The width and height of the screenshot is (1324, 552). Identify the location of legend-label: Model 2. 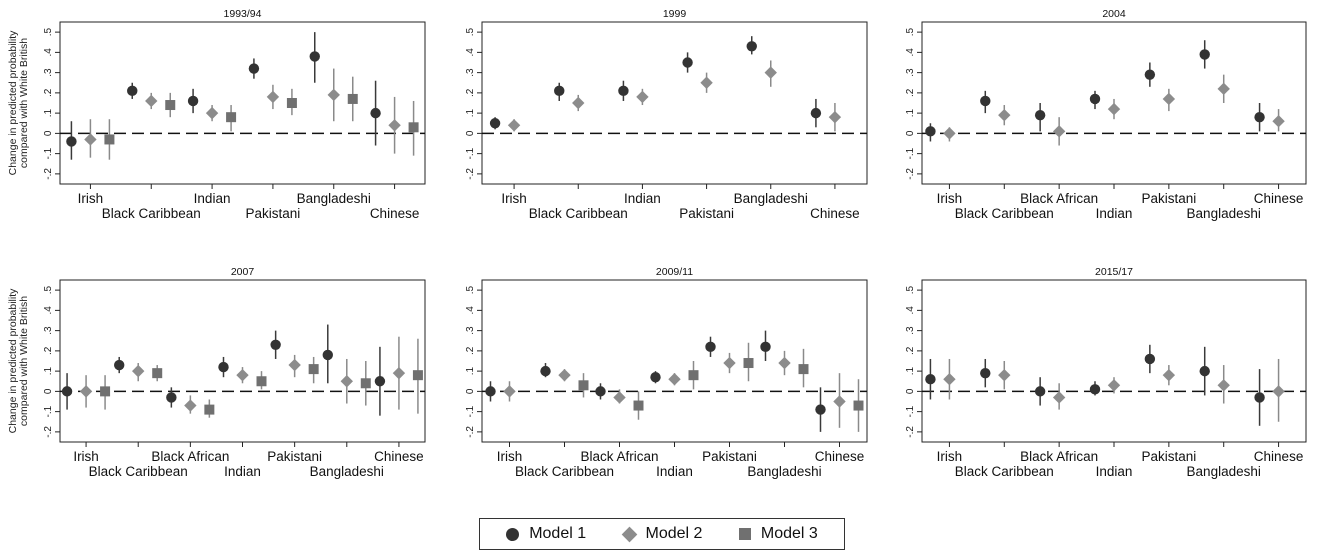
(674, 533).